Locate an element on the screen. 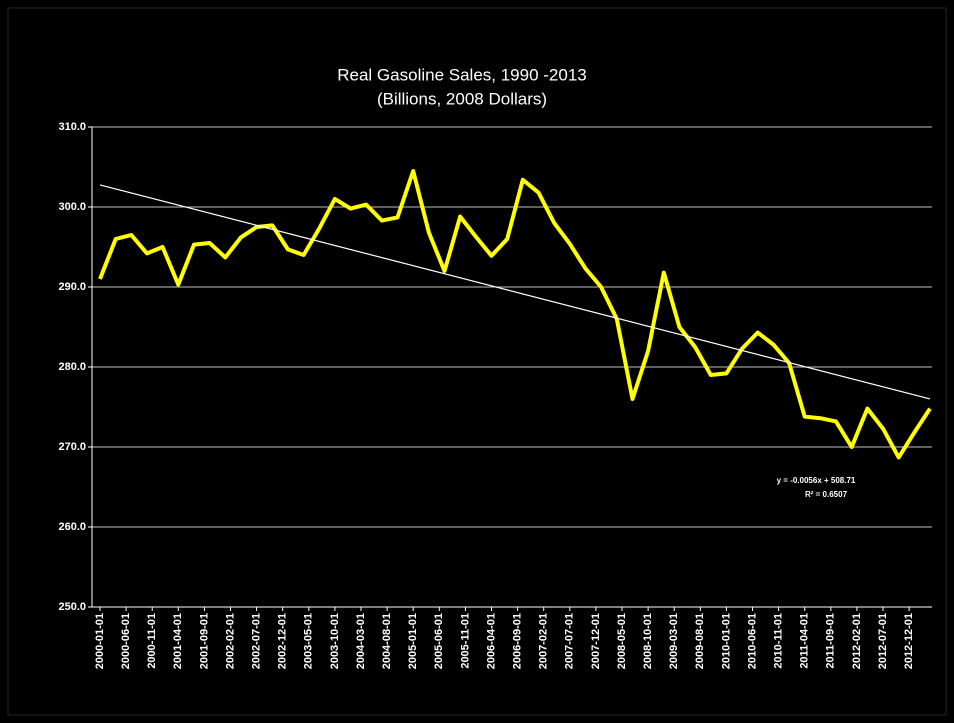 Image resolution: width=954 pixels, height=723 pixels. y-tick-label: 300.0 is located at coordinates (72, 207).